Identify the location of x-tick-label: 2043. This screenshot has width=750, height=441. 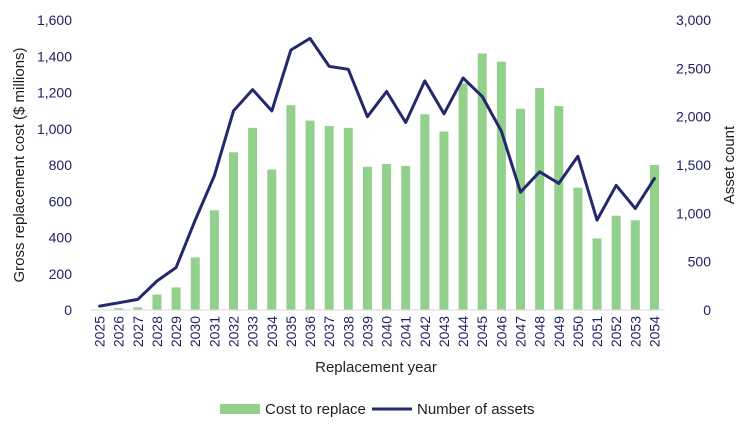
(444, 331).